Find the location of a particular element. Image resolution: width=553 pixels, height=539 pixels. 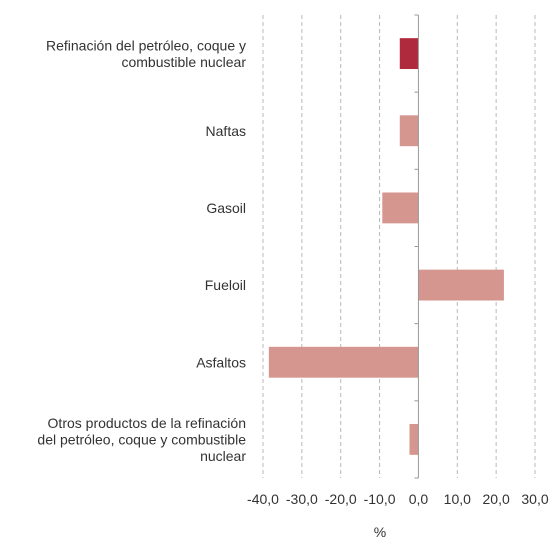

x-tick-label: -20,0 is located at coordinates (341, 499).